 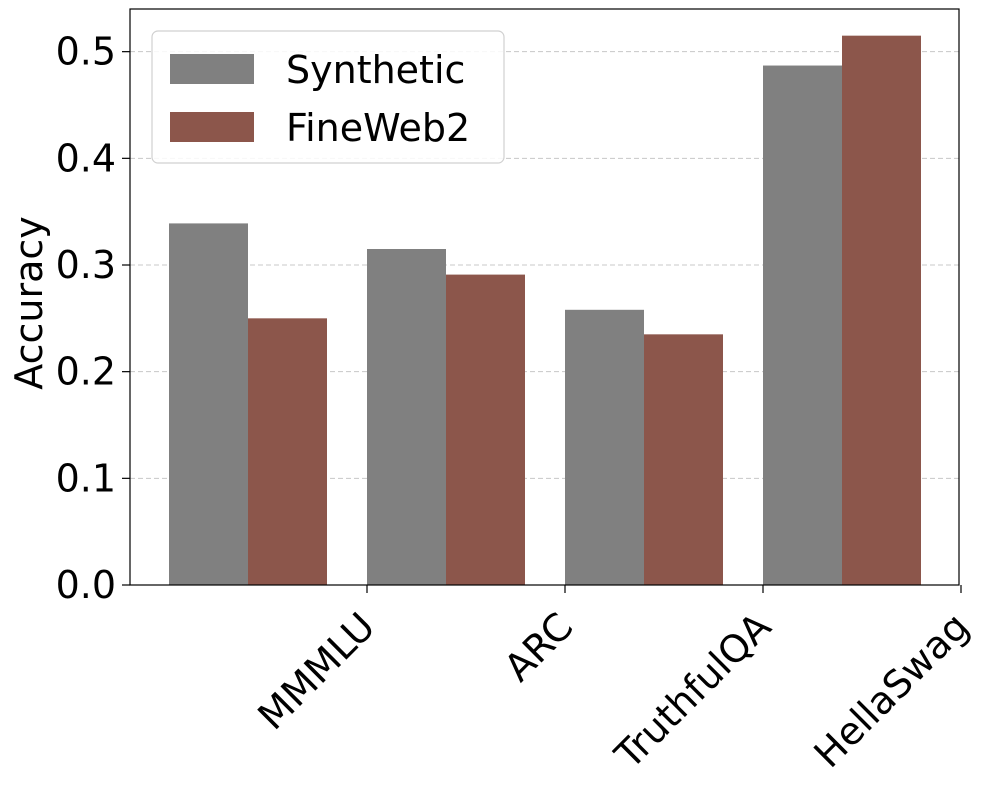 What do you see at coordinates (378, 128) in the screenshot?
I see `legend-label-fineweb2: FineWeb2` at bounding box center [378, 128].